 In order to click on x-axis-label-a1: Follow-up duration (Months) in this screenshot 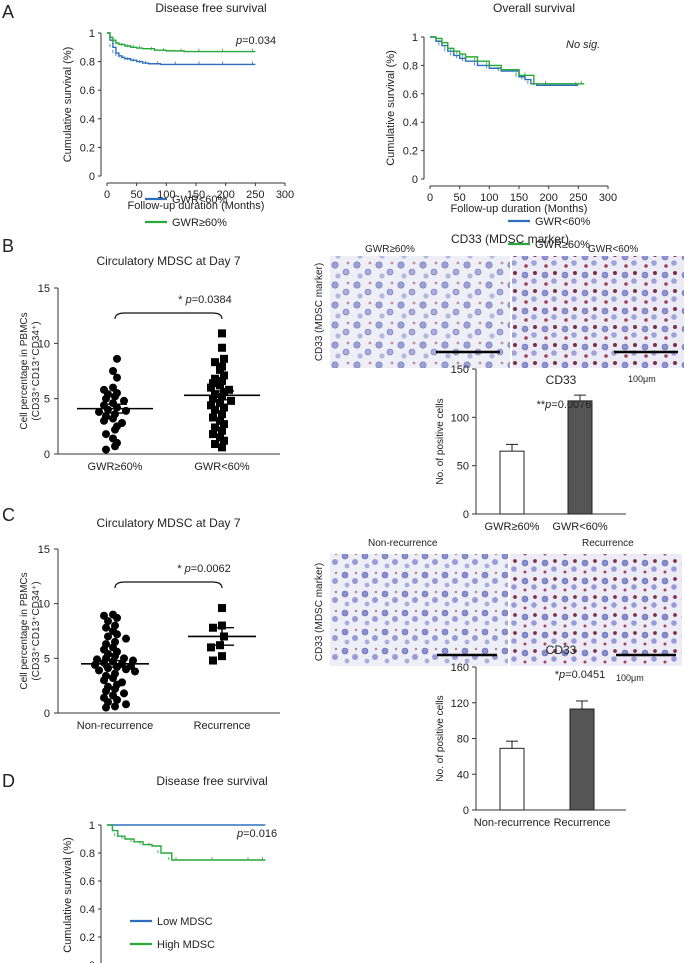, I will do `click(196, 206)`.